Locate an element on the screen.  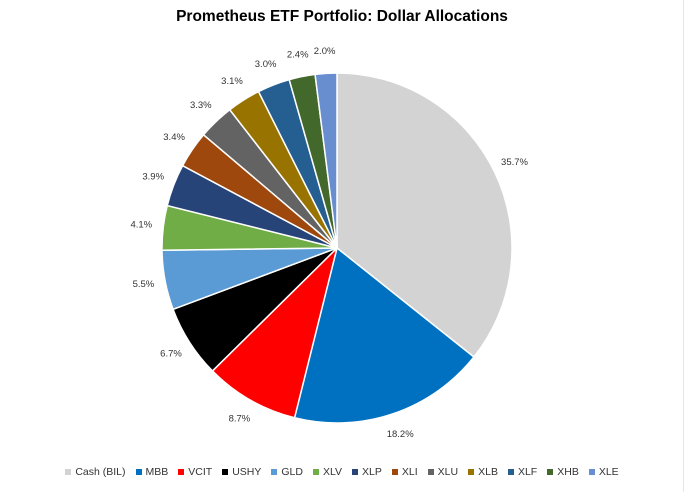
legend-item-ushy: USHY is located at coordinates (241, 472).